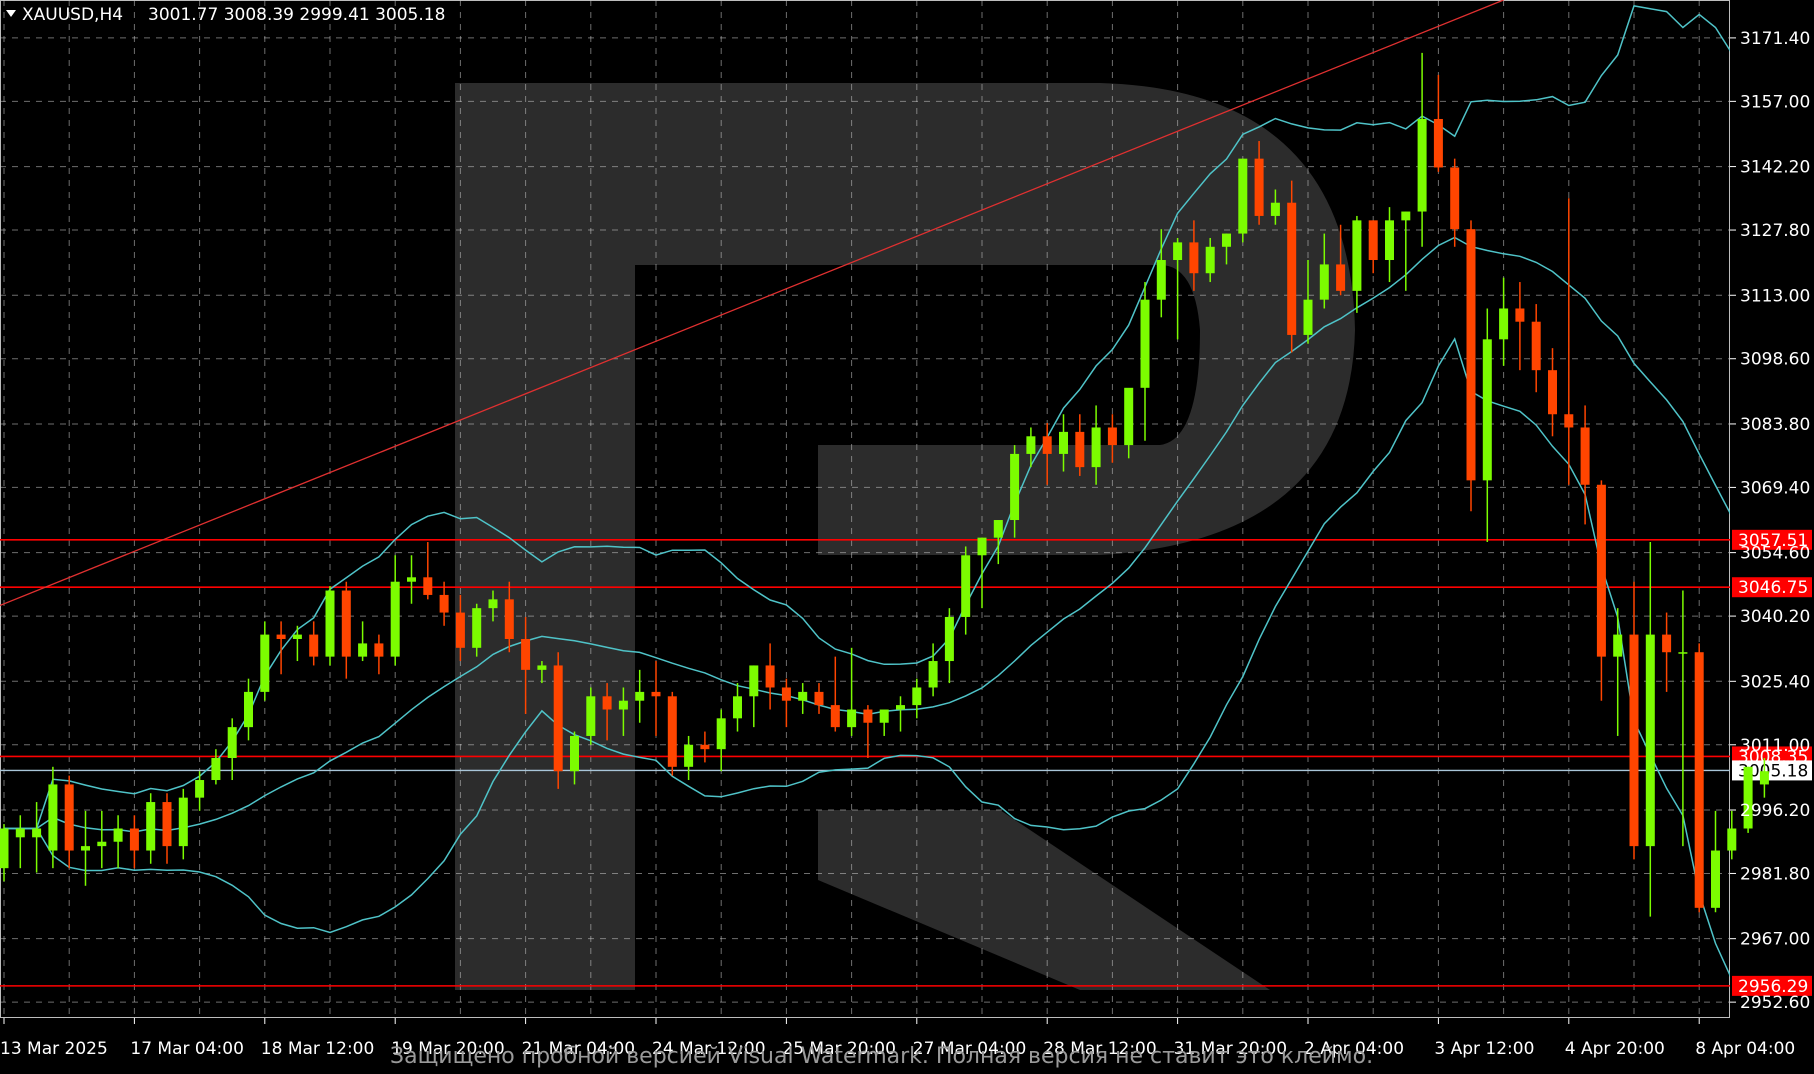  What do you see at coordinates (709, 1049) in the screenshot?
I see `x-tick-label: 24 Mar 12:00` at bounding box center [709, 1049].